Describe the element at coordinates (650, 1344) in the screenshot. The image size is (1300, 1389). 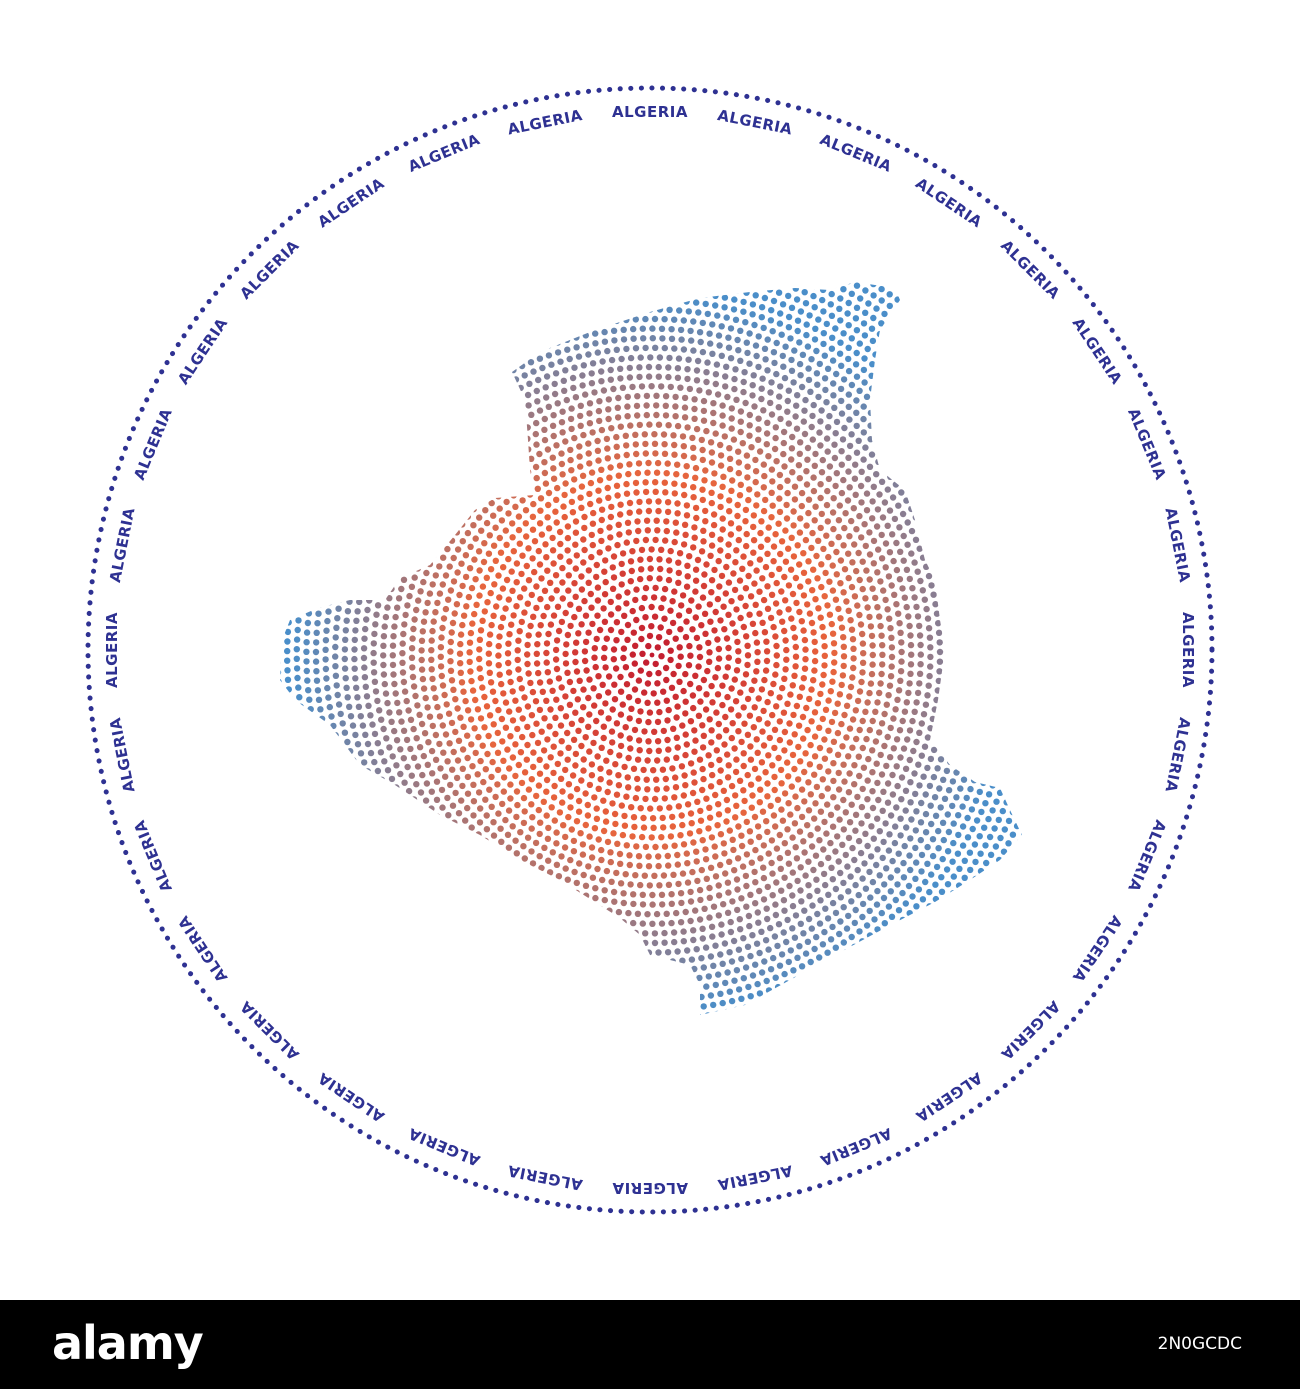
I see `stock-footer-bar: alamy 2N0GCDC` at that location.